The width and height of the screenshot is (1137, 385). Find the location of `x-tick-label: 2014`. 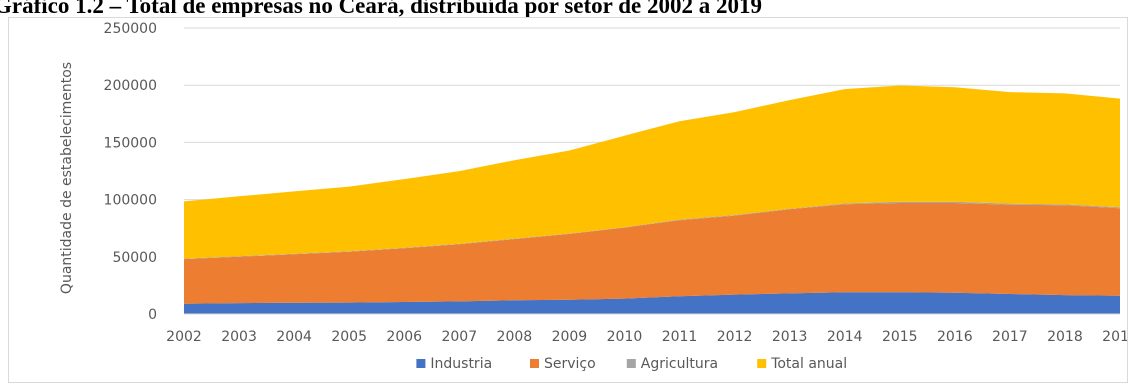

x-tick-label: 2014 is located at coordinates (845, 337).